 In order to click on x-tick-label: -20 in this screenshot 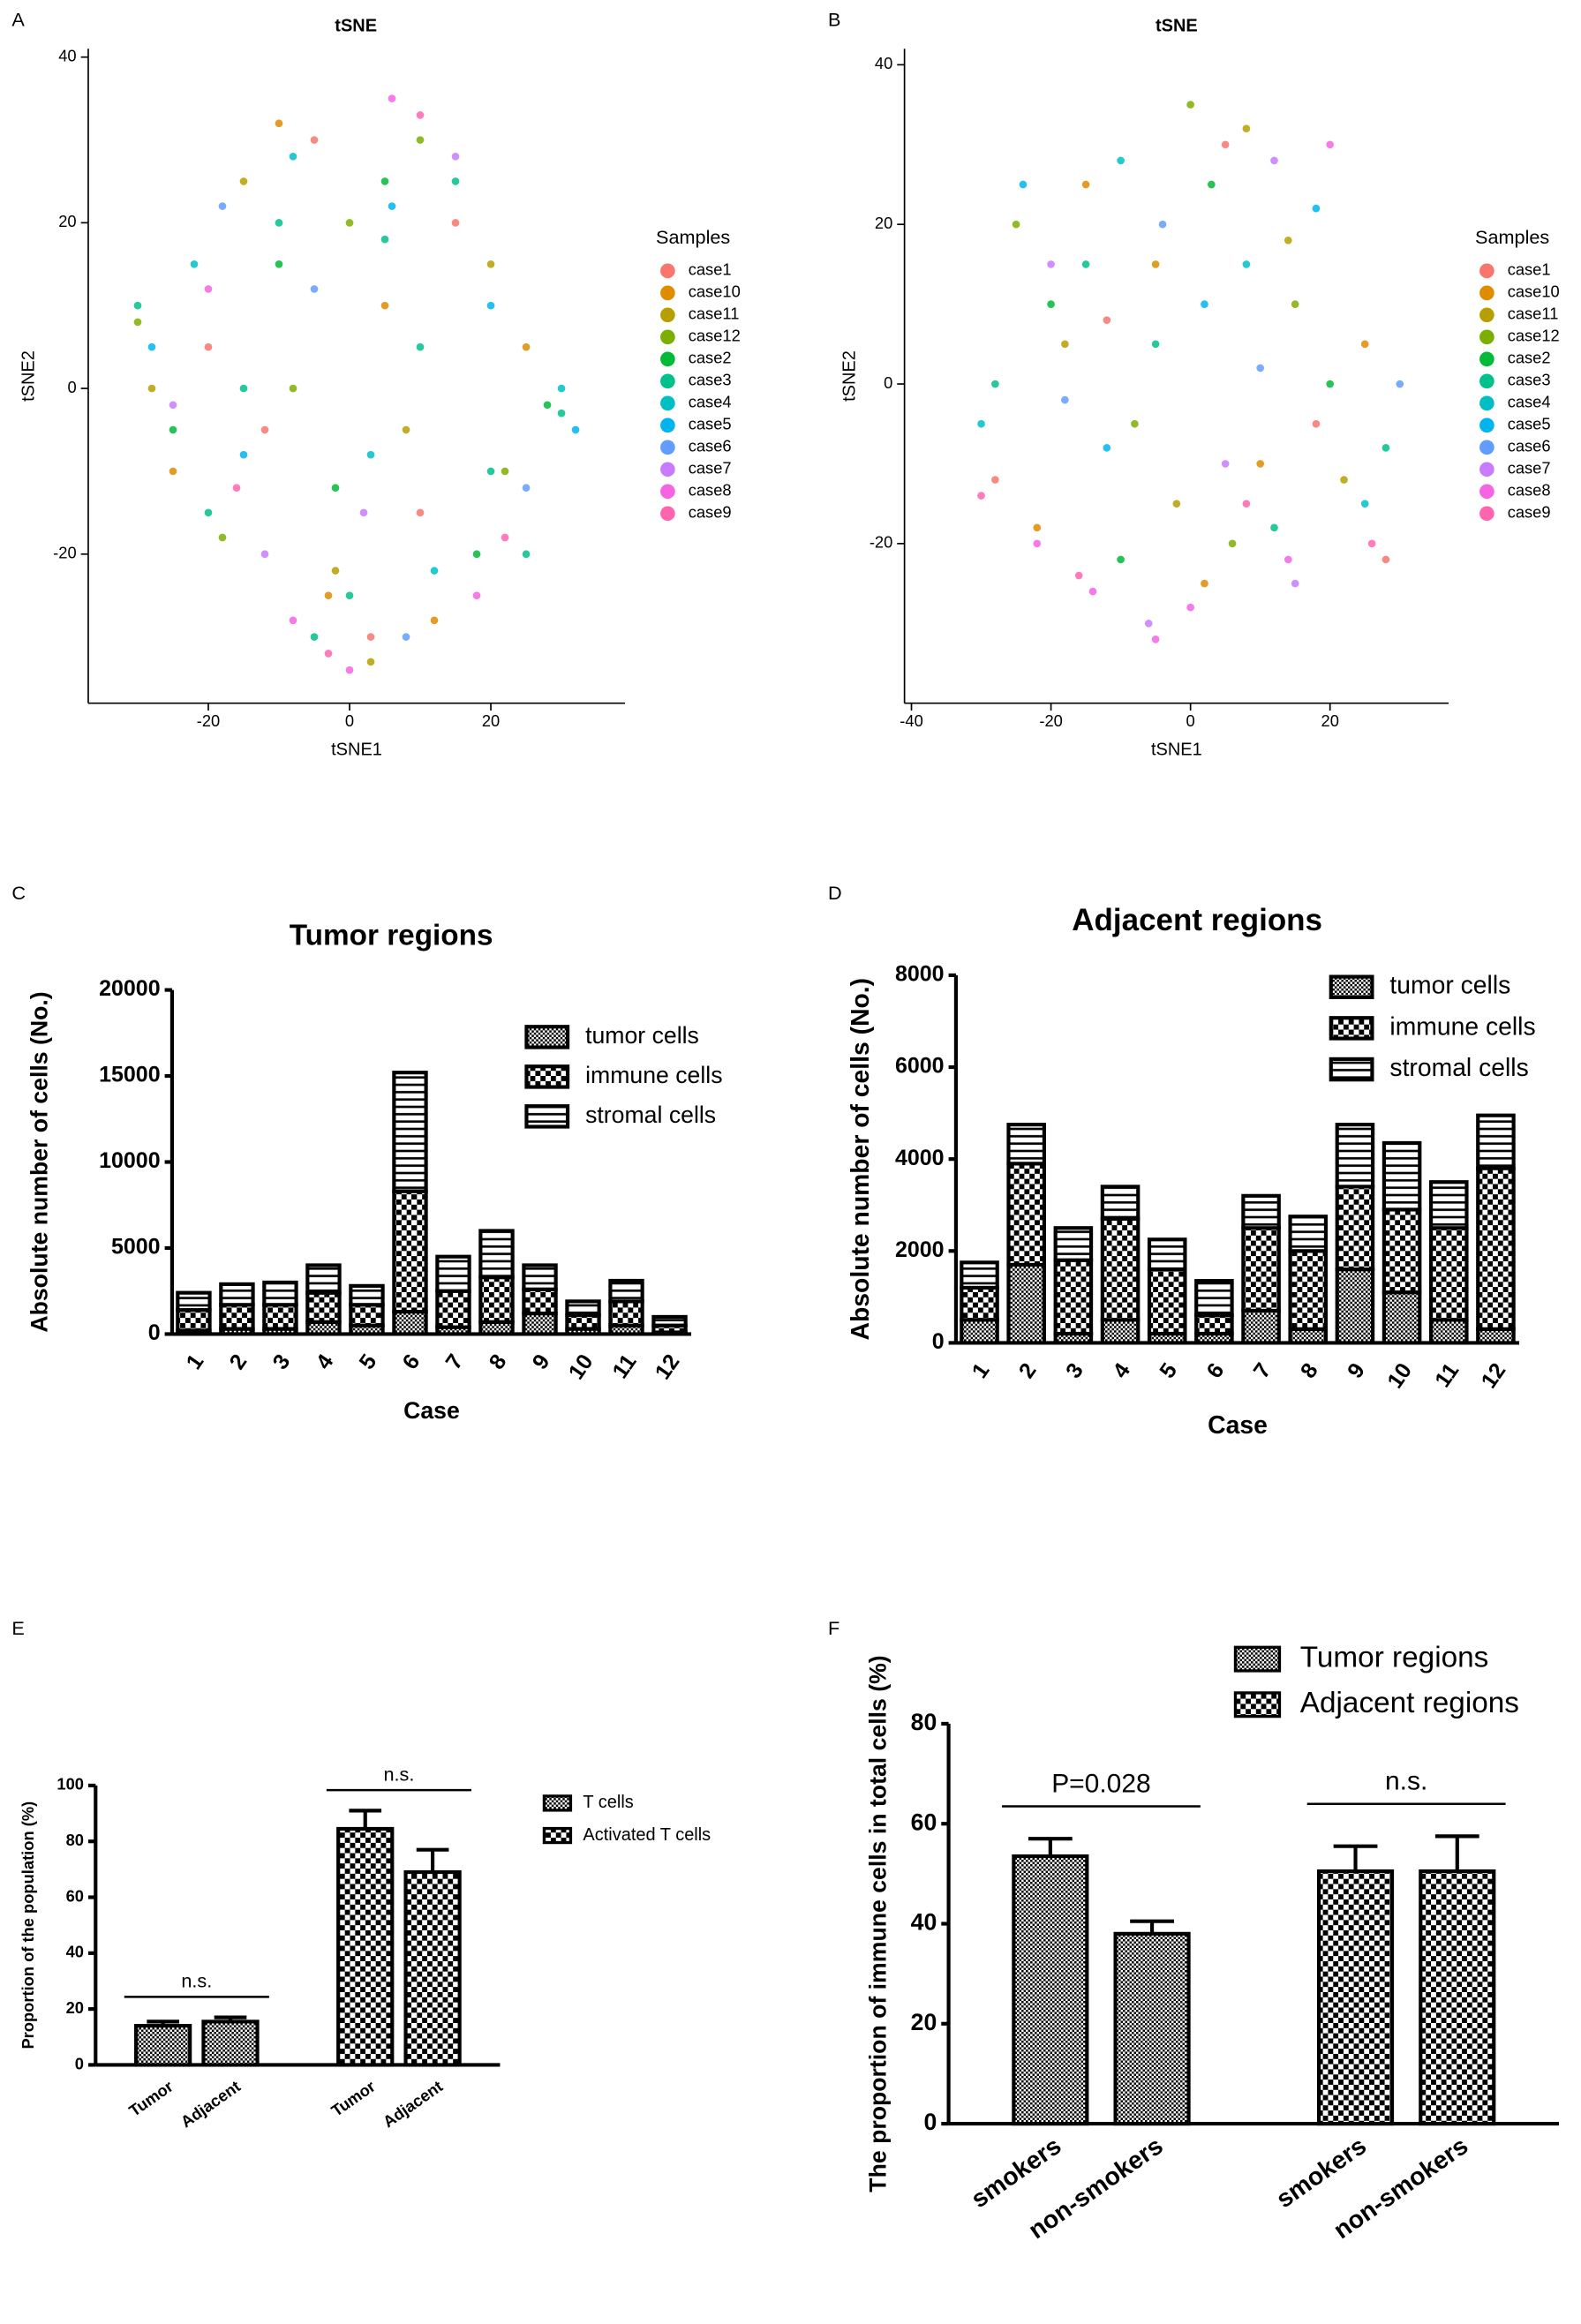, I will do `click(208, 720)`.